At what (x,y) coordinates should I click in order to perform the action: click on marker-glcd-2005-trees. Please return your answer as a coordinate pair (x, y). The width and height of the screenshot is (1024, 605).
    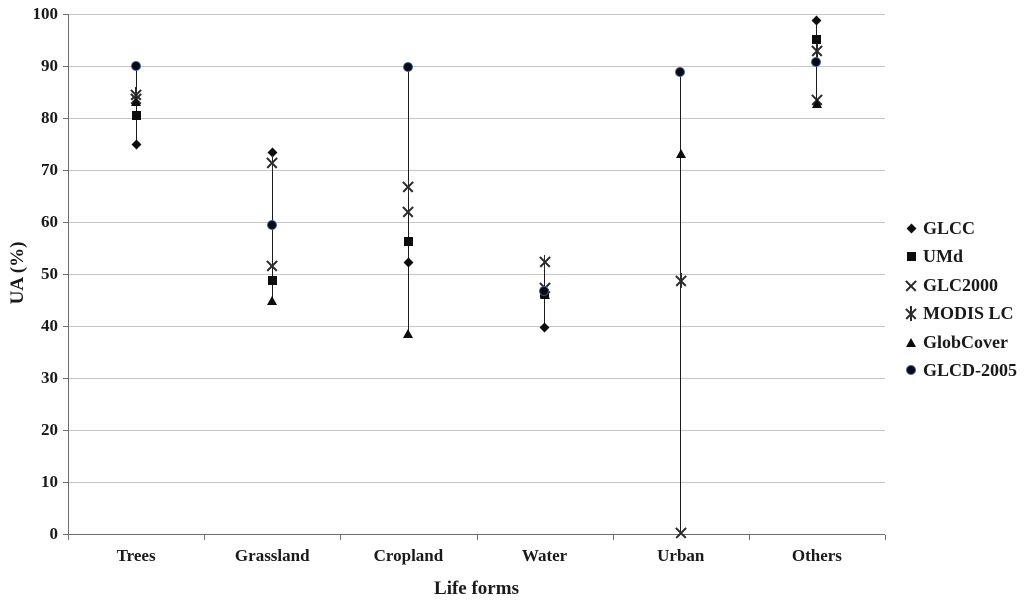
    Looking at the image, I should click on (135, 66).